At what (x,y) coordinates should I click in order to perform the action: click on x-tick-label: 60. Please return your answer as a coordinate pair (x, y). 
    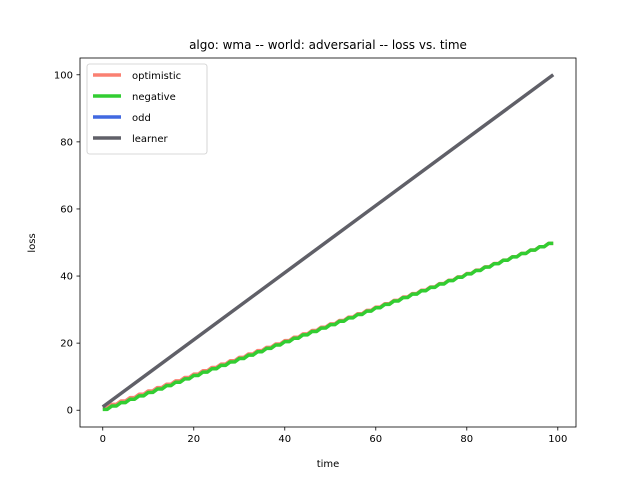
    Looking at the image, I should click on (375, 439).